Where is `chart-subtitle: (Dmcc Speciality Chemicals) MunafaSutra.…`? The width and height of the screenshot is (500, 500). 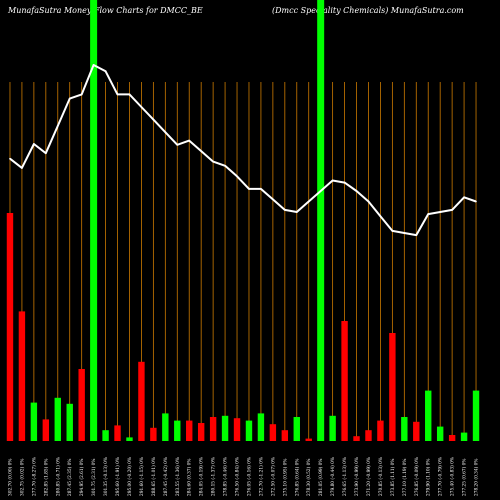 chart-subtitle: (Dmcc Speciality Chemicals) MunafaSutra.… is located at coordinates (368, 10).